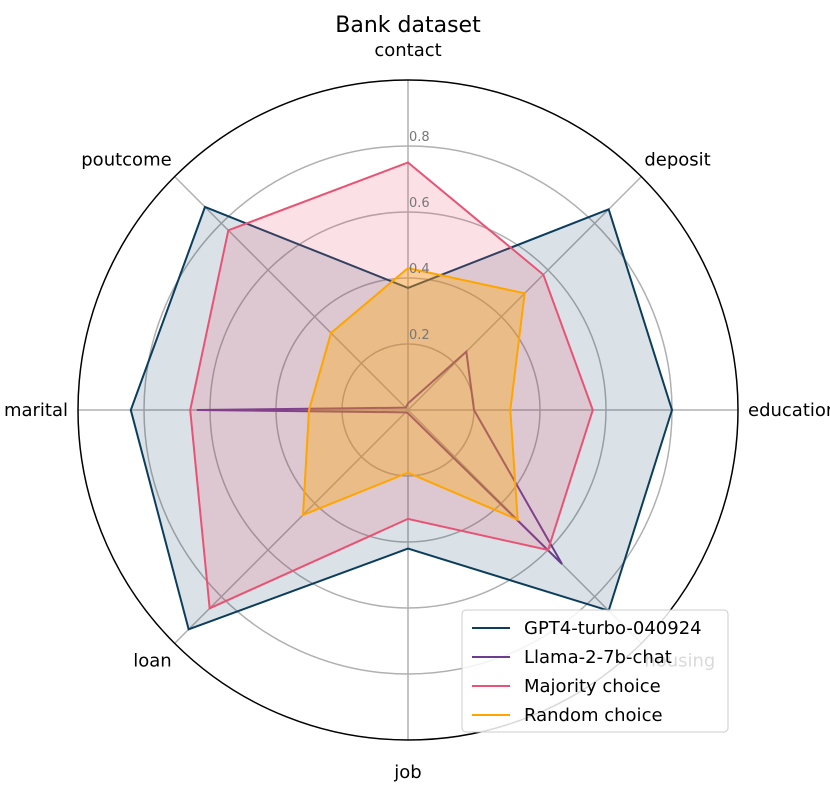 This screenshot has height=794, width=830. Describe the element at coordinates (419, 236) in the screenshot. I see `radial-tick-labels: 0.2 0.4 0.6 0.8` at that location.